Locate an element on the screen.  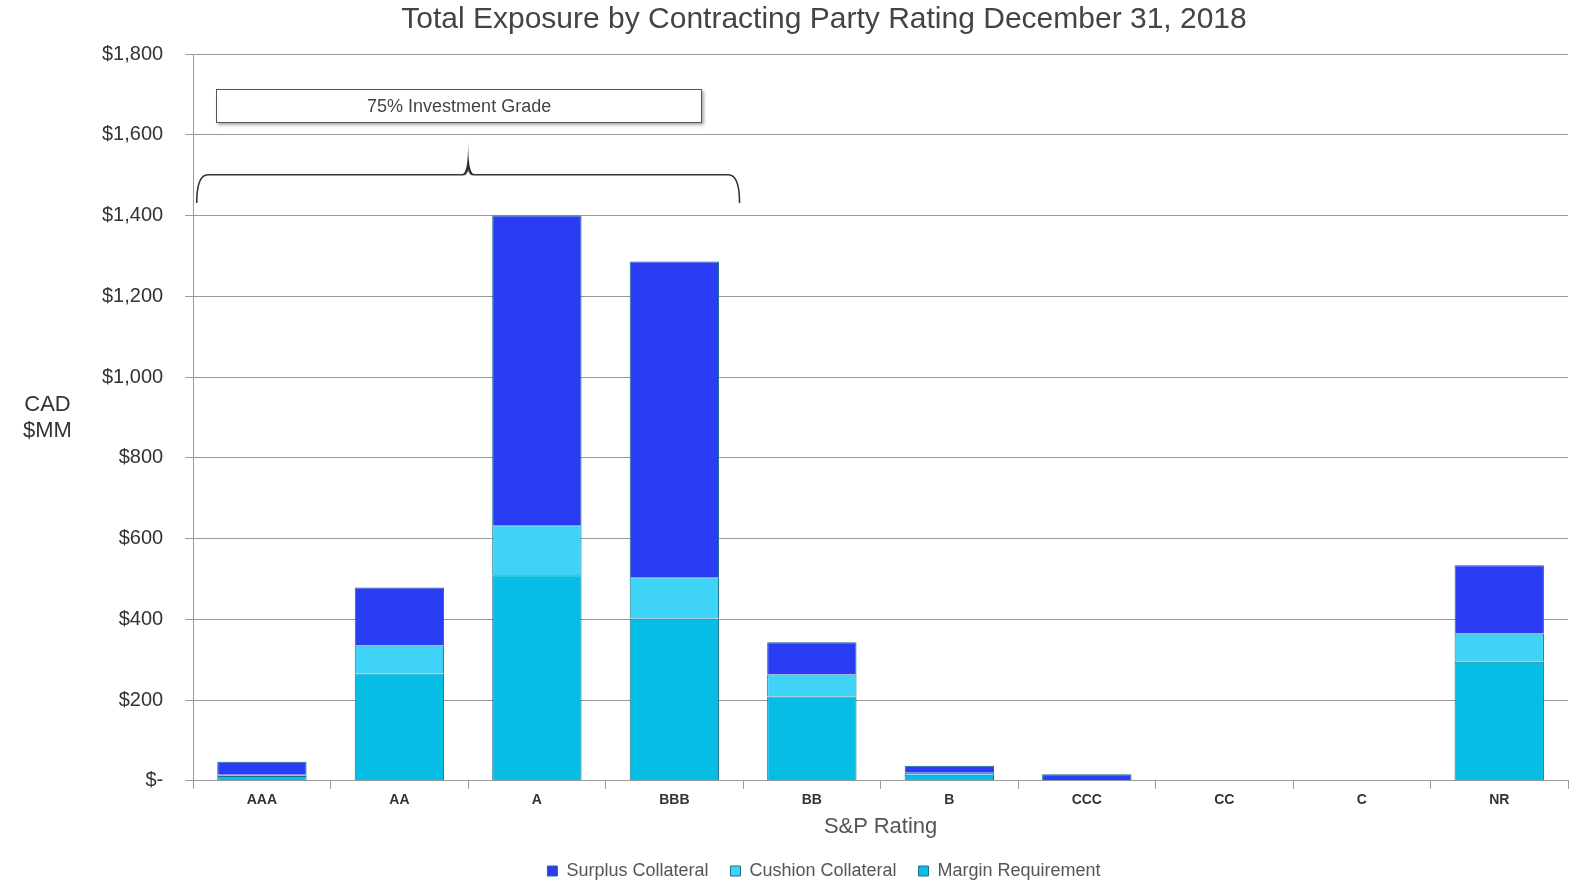
label-box: 75% Investment Grade is located at coordinates (459, 105).